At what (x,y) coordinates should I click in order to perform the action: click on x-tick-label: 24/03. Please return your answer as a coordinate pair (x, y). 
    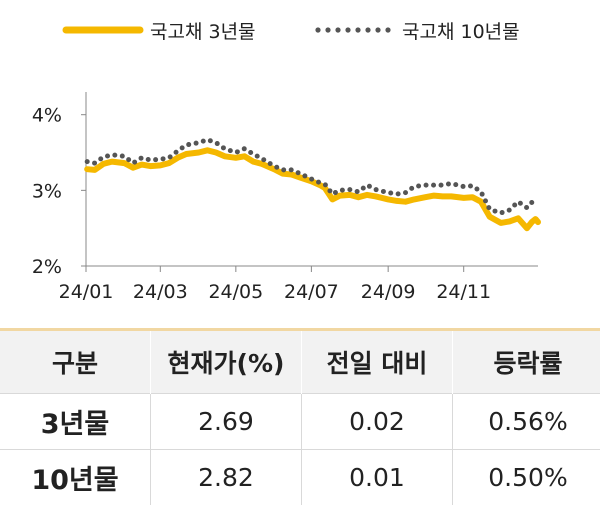
    Looking at the image, I should click on (160, 292).